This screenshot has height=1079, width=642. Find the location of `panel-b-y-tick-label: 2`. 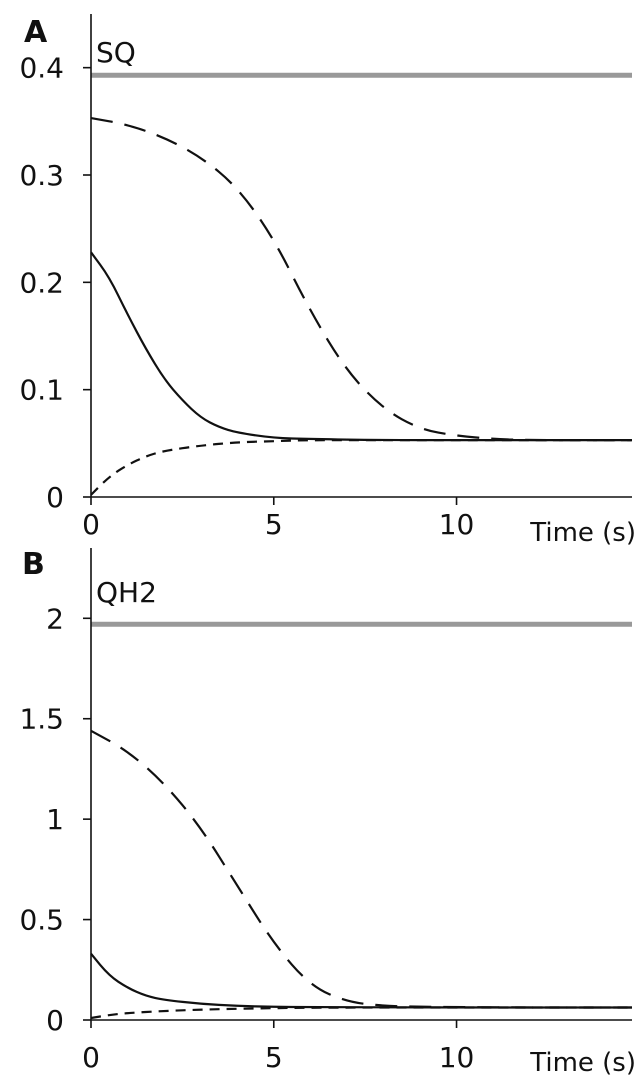

panel-b-y-tick-label: 2 is located at coordinates (55, 618).